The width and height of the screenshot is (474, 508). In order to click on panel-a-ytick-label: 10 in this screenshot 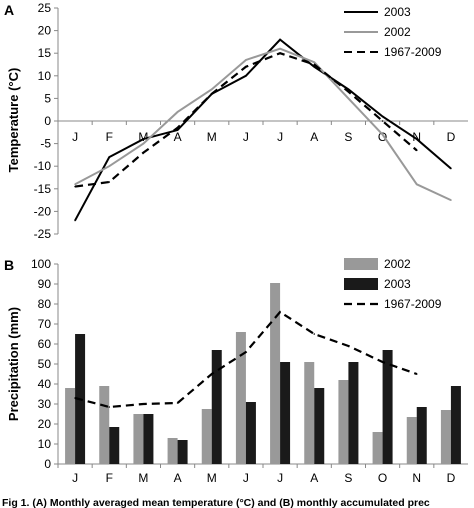, I will do `click(45, 76)`.